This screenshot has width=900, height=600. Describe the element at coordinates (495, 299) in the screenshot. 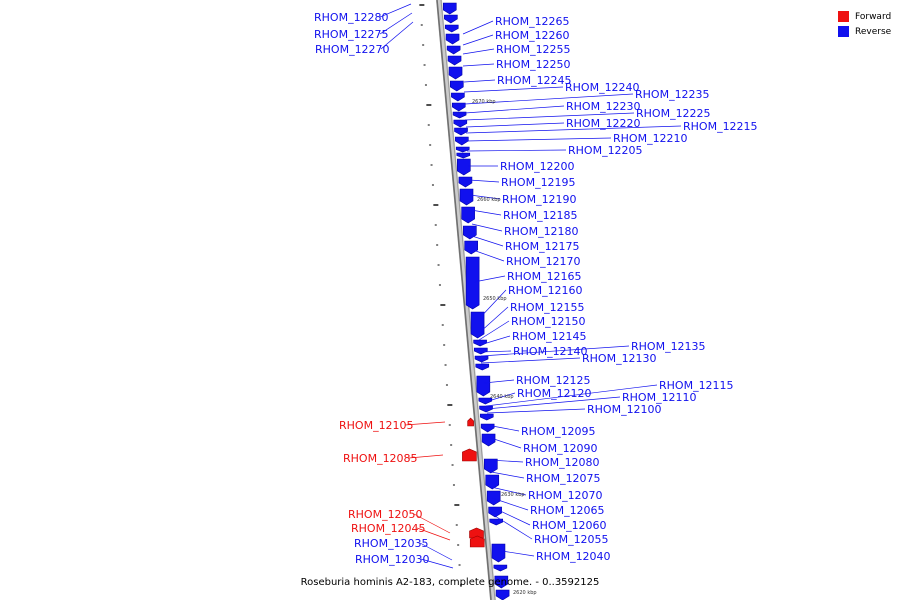

I see `scale-label: 2650 kbp` at that location.